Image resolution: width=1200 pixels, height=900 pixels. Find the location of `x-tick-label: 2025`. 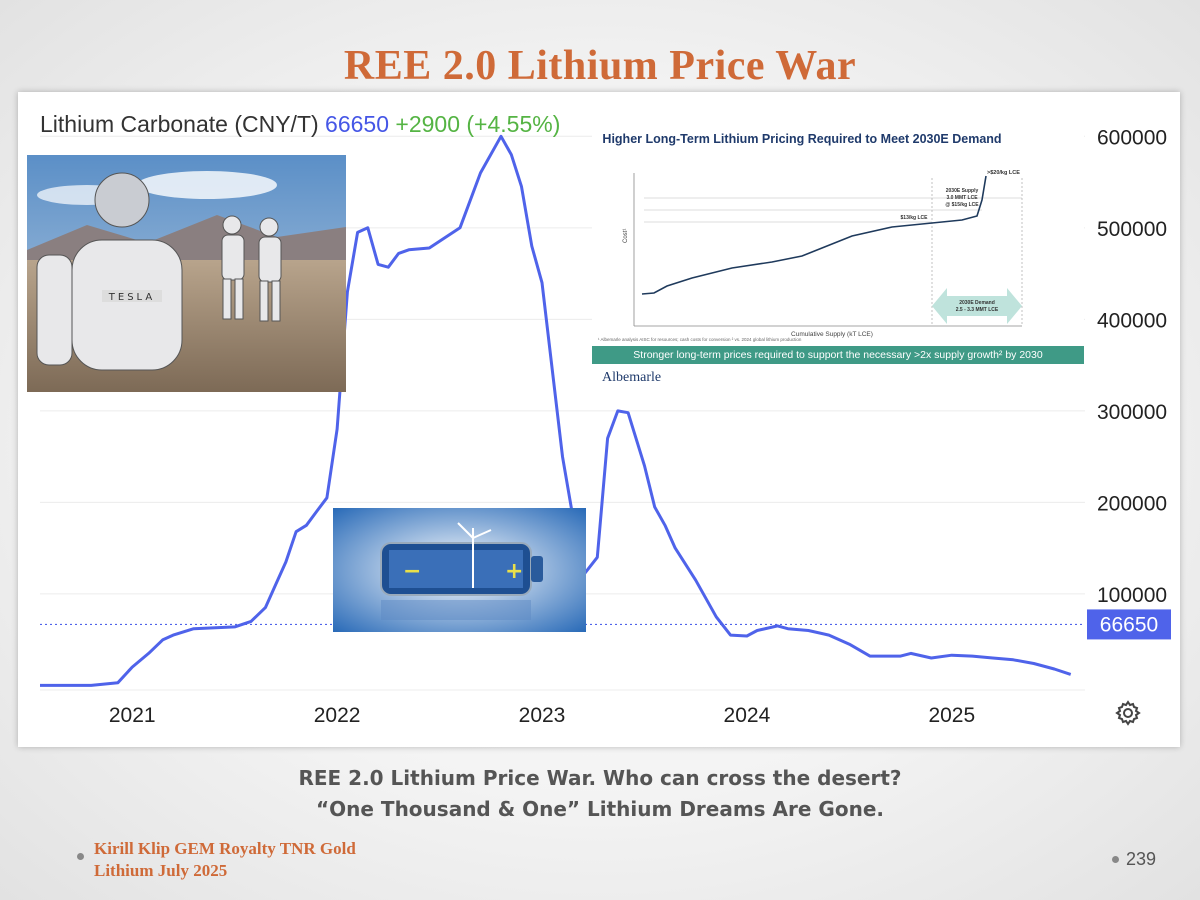

x-tick-label: 2025 is located at coordinates (951, 715).